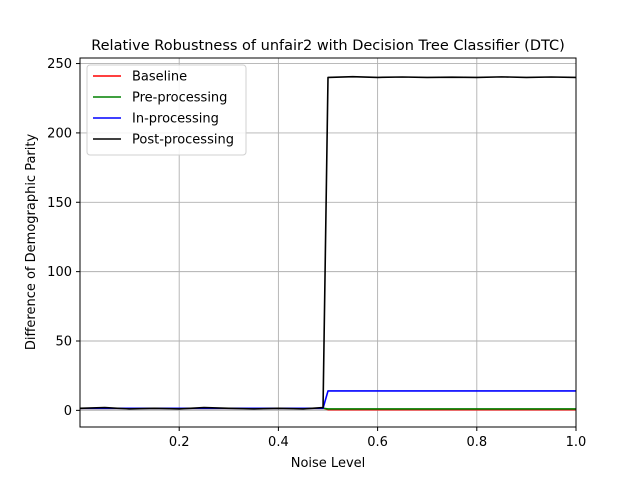  What do you see at coordinates (31, 242) in the screenshot?
I see `y-axis-label: Difference of Demographic Parity` at bounding box center [31, 242].